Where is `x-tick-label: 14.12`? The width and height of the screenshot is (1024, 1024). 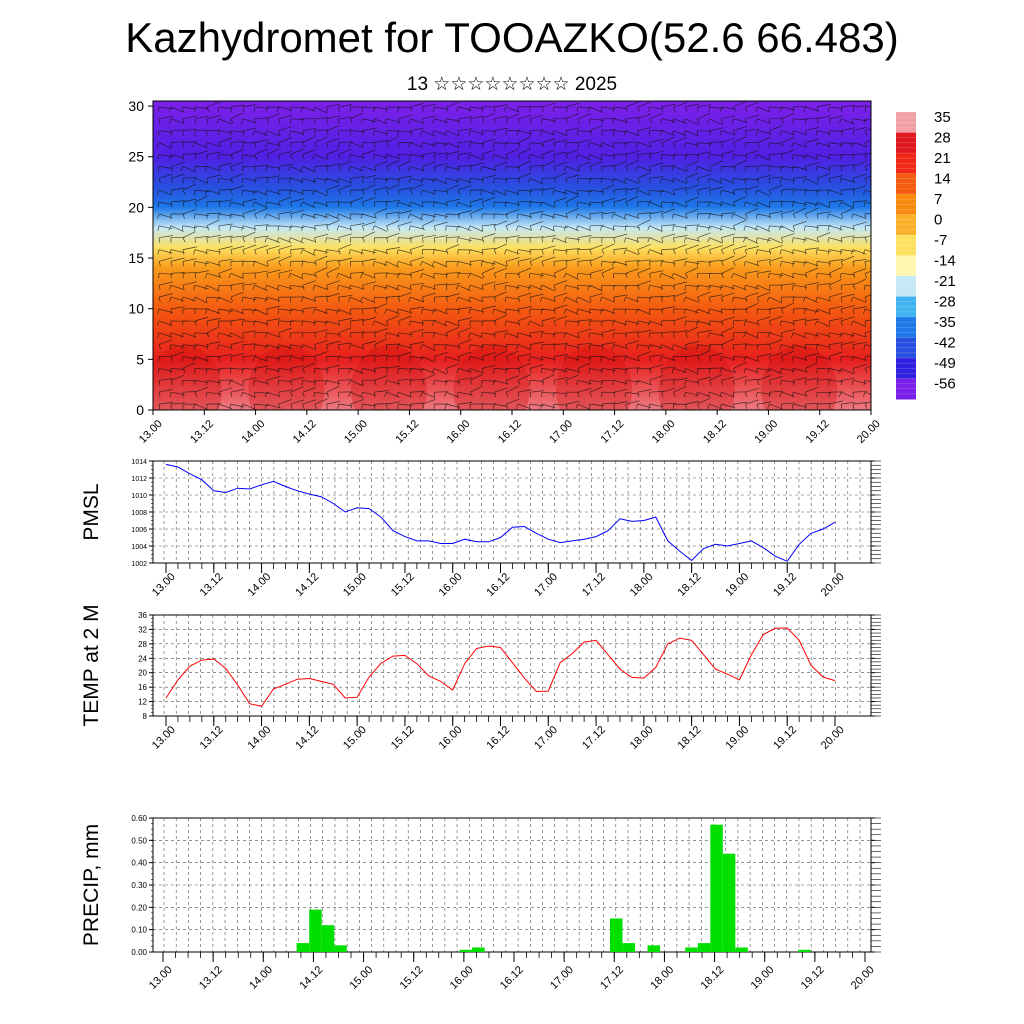
x-tick-label: 14.12 is located at coordinates (311, 978).